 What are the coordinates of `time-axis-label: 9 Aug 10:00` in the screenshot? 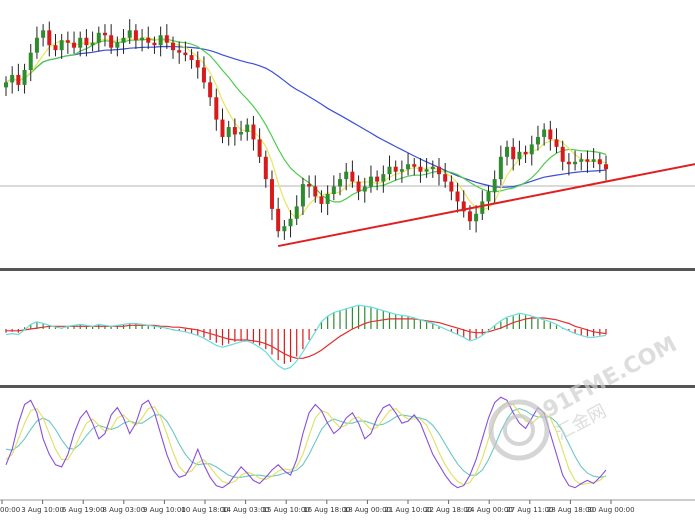 It's located at (164, 510).